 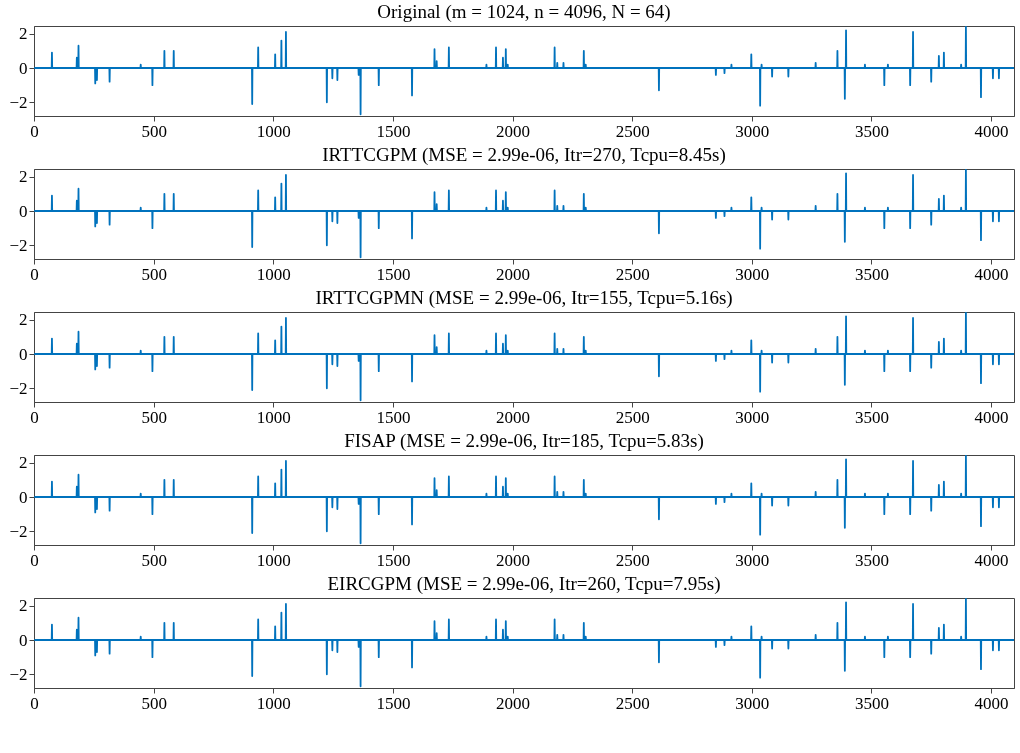 I want to click on chart-title: IRTTCGPM (MSE = 2.99e-06, Itr=270, Tcpu=8.45s), so click(x=524, y=154).